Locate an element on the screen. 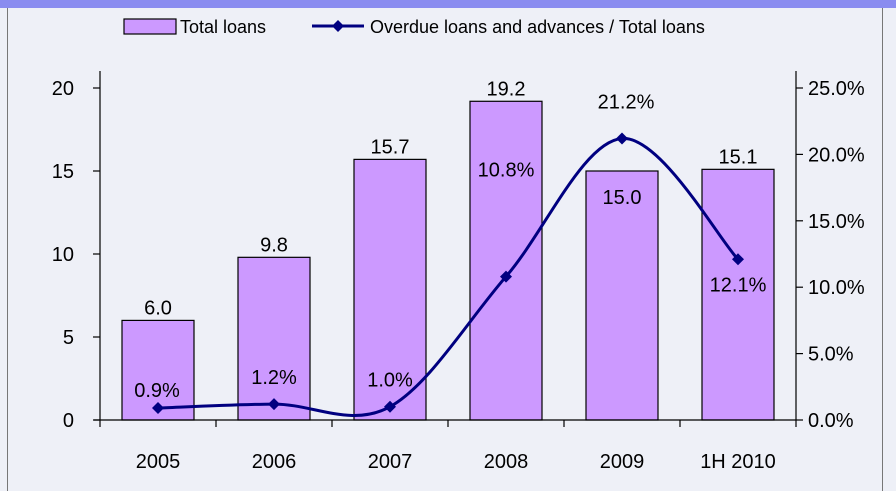 This screenshot has height=491, width=896. bar-2006 is located at coordinates (274, 338).